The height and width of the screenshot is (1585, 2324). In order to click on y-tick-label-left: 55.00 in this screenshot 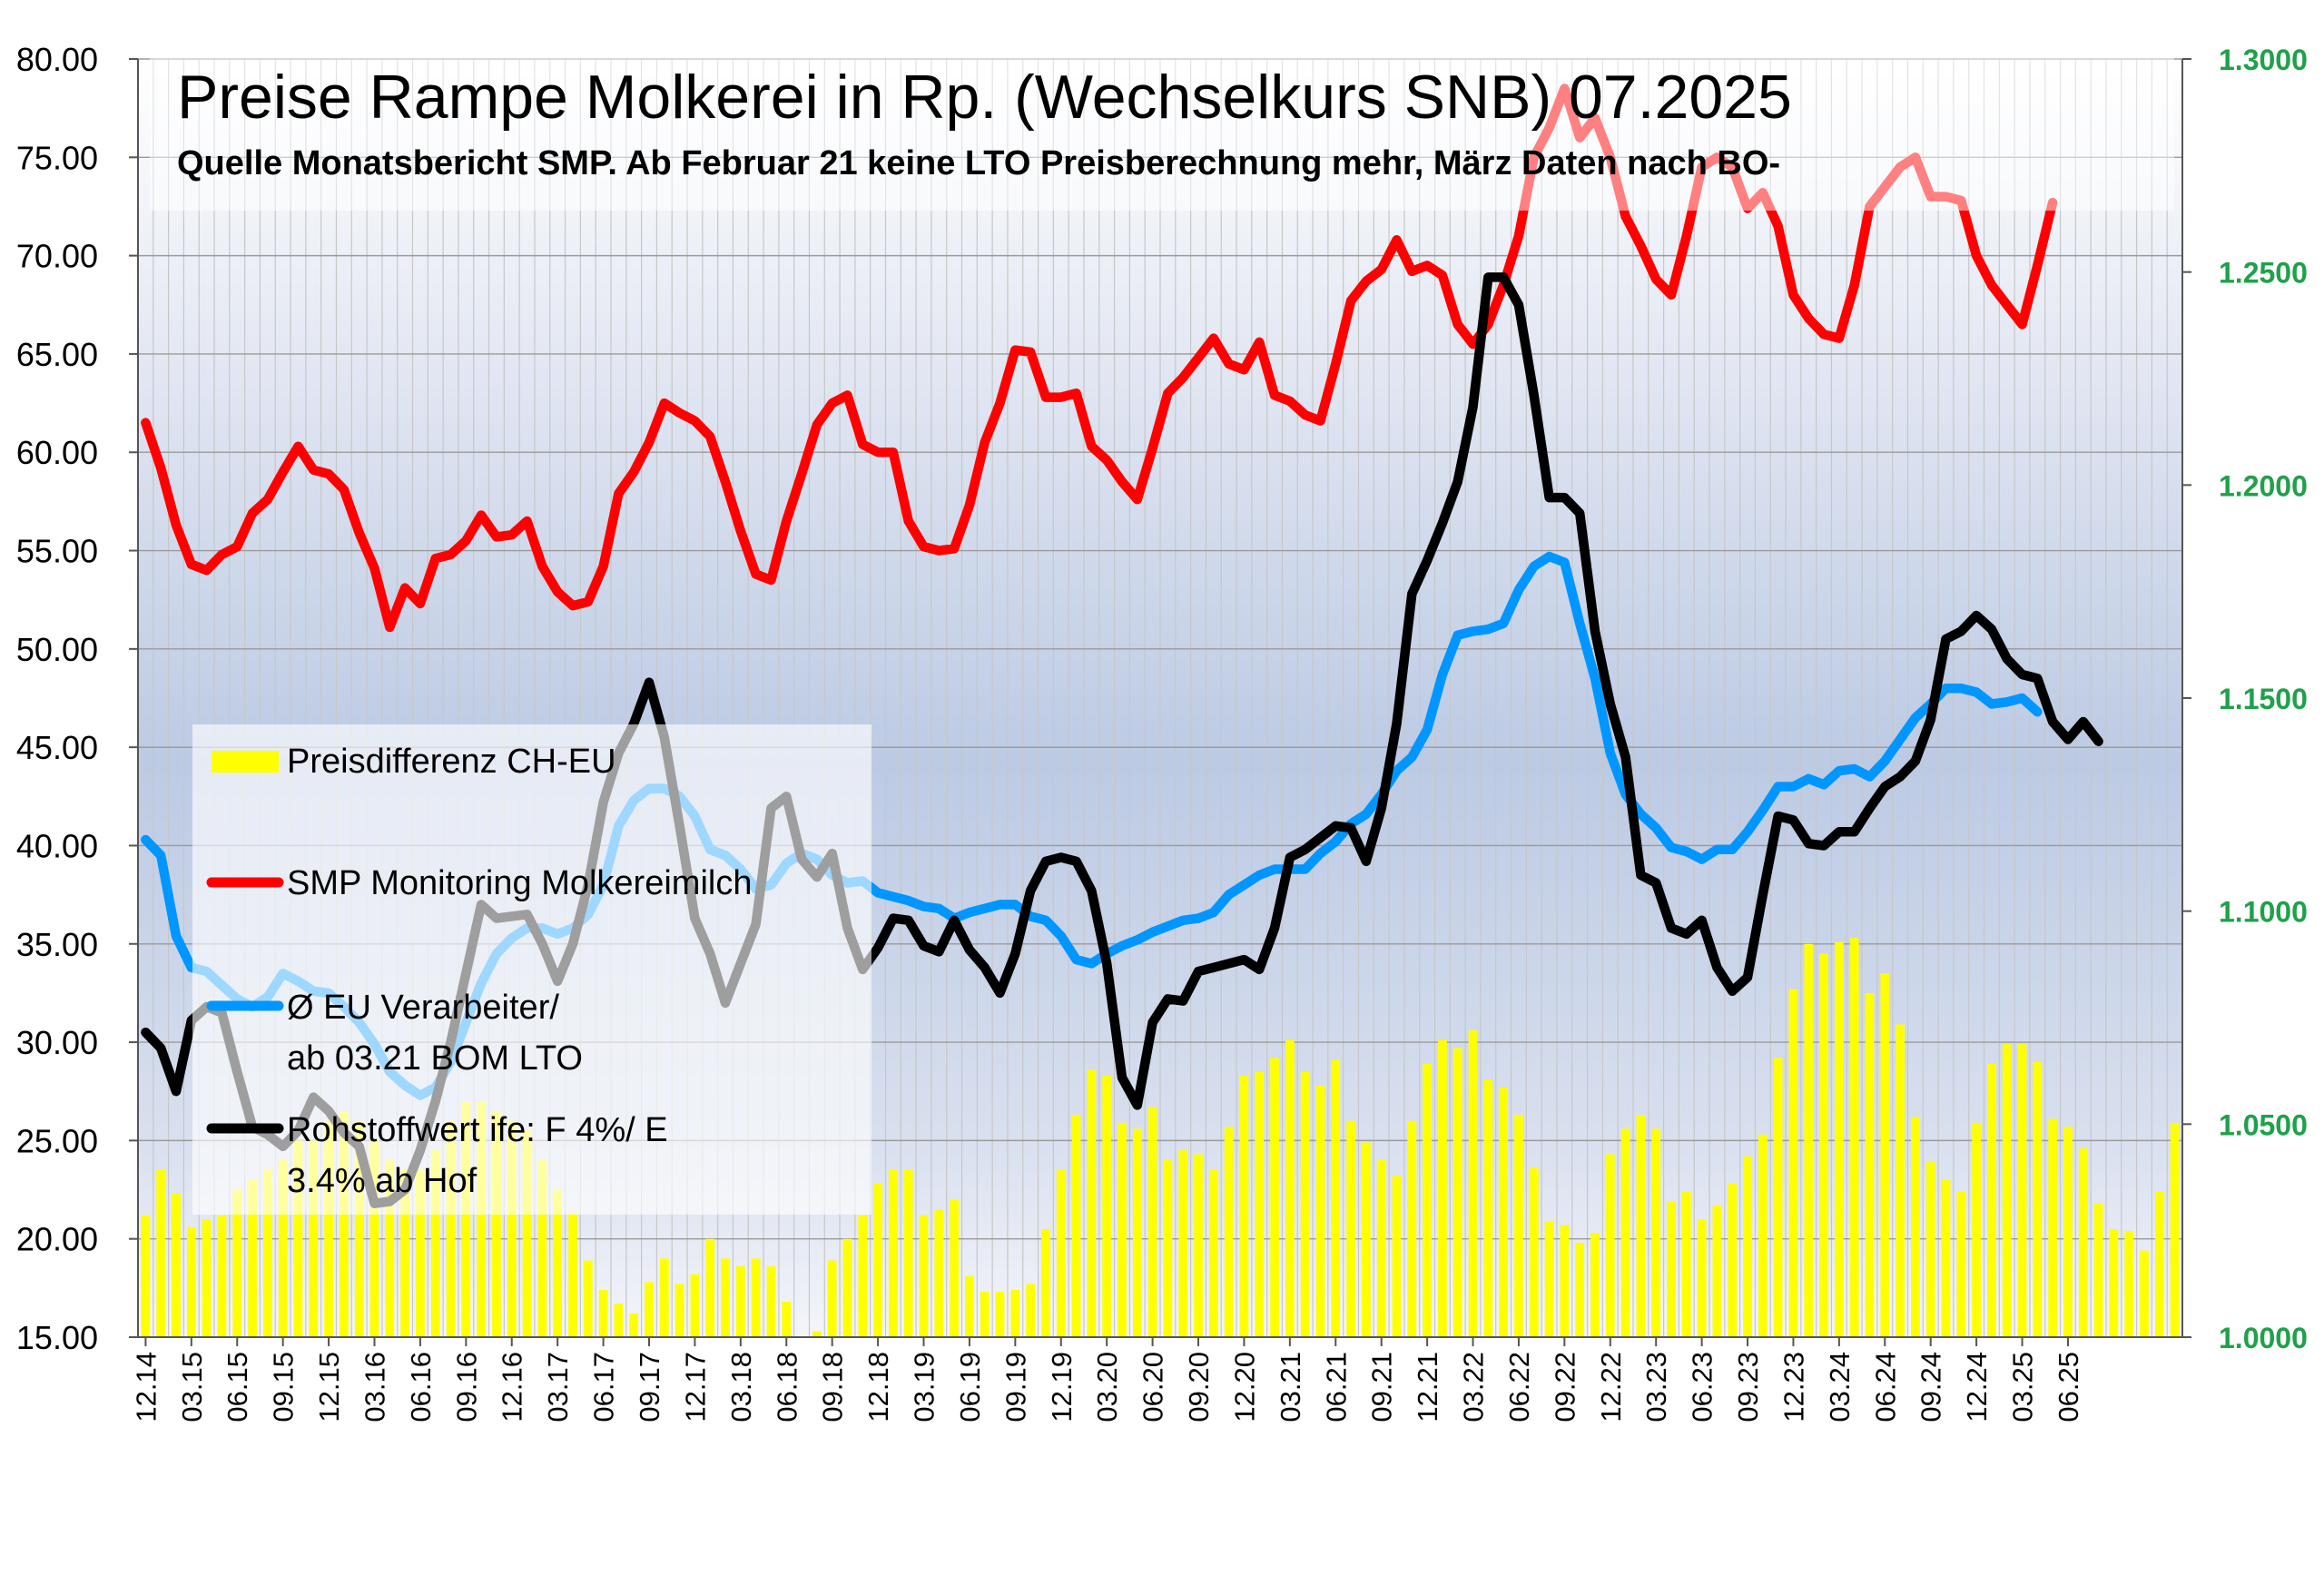, I will do `click(57, 551)`.